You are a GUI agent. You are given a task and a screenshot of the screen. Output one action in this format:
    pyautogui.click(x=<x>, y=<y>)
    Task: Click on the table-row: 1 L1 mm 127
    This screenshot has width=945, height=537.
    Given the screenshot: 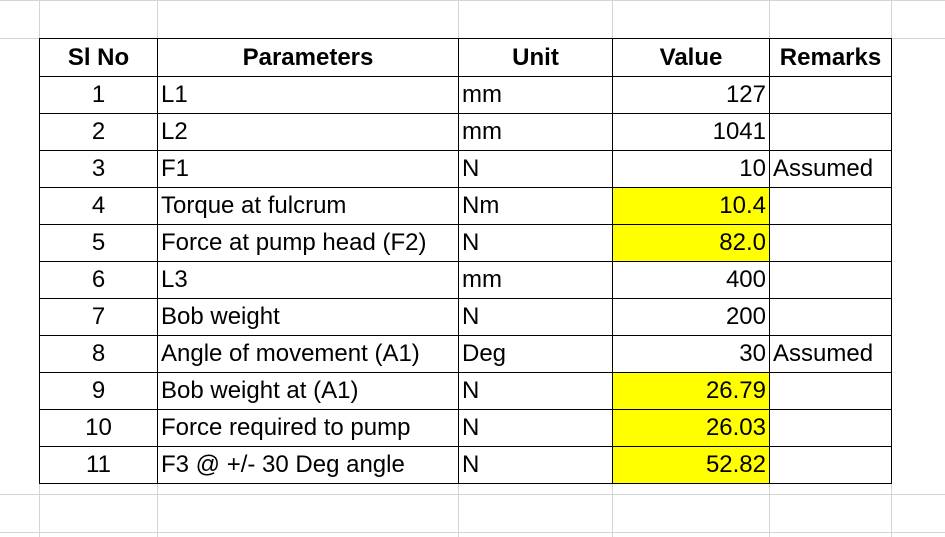 What is the action you would take?
    pyautogui.click(x=465, y=95)
    